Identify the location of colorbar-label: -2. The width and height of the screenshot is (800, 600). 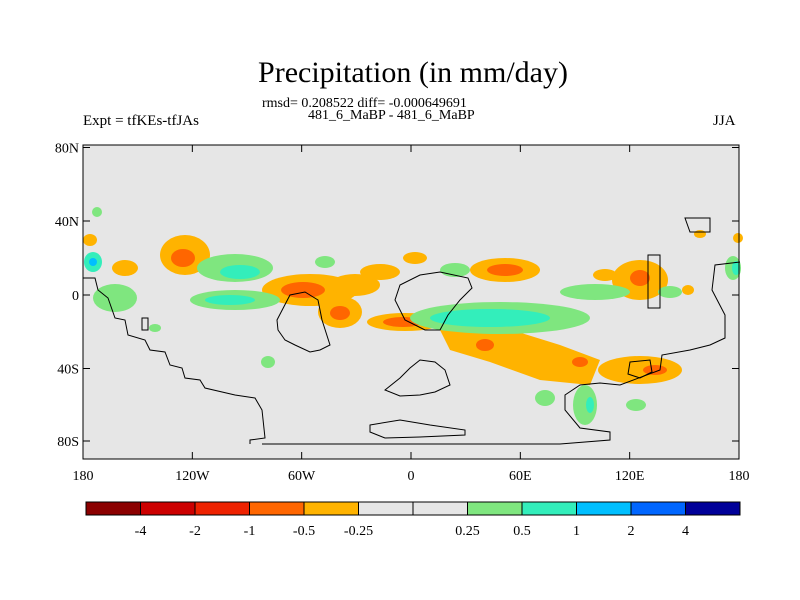
(195, 531).